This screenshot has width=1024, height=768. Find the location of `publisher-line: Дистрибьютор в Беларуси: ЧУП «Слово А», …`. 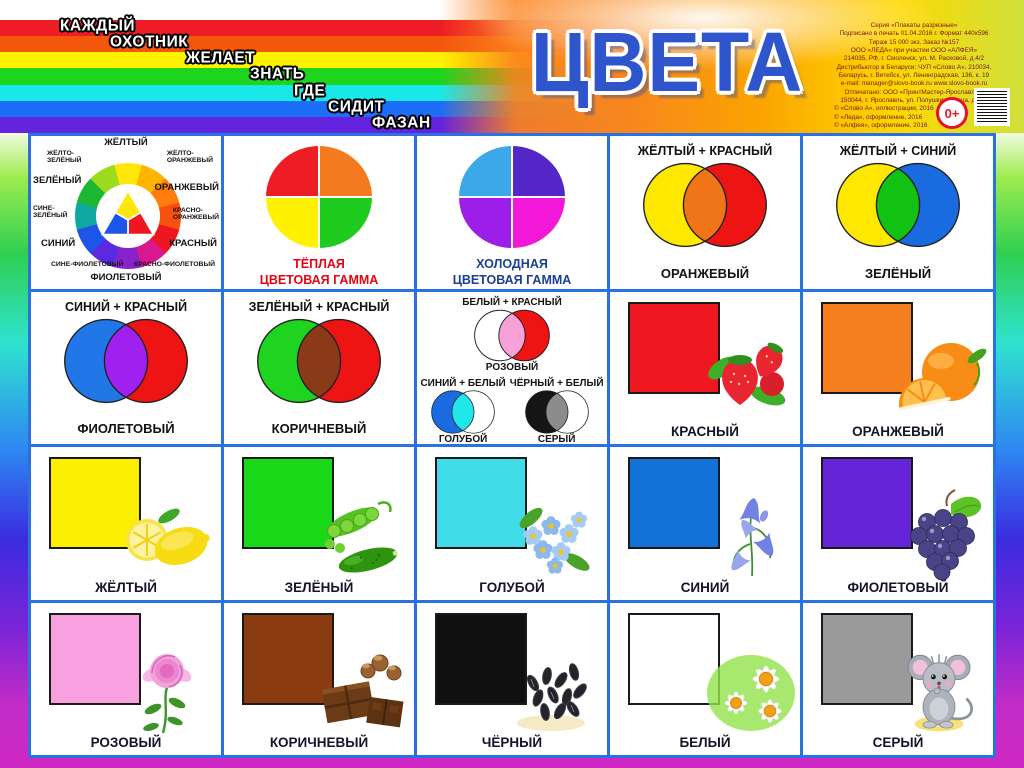

publisher-line: Дистрибьютор в Беларуси: ЧУП «Слово А», … is located at coordinates (914, 67).